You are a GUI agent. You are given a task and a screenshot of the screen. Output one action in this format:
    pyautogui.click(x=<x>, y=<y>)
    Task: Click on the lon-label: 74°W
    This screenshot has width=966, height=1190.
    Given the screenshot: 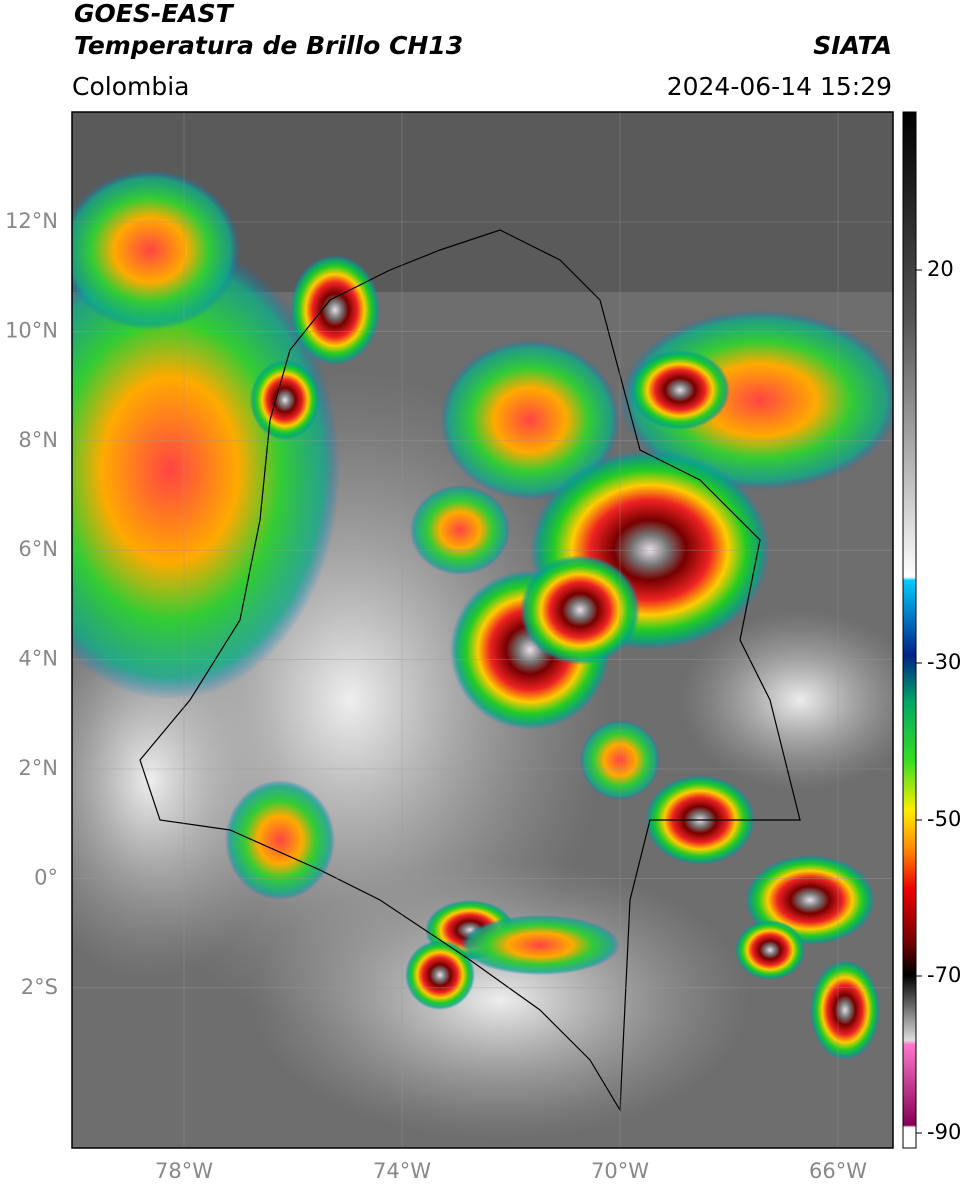 What is the action you would take?
    pyautogui.click(x=402, y=1171)
    